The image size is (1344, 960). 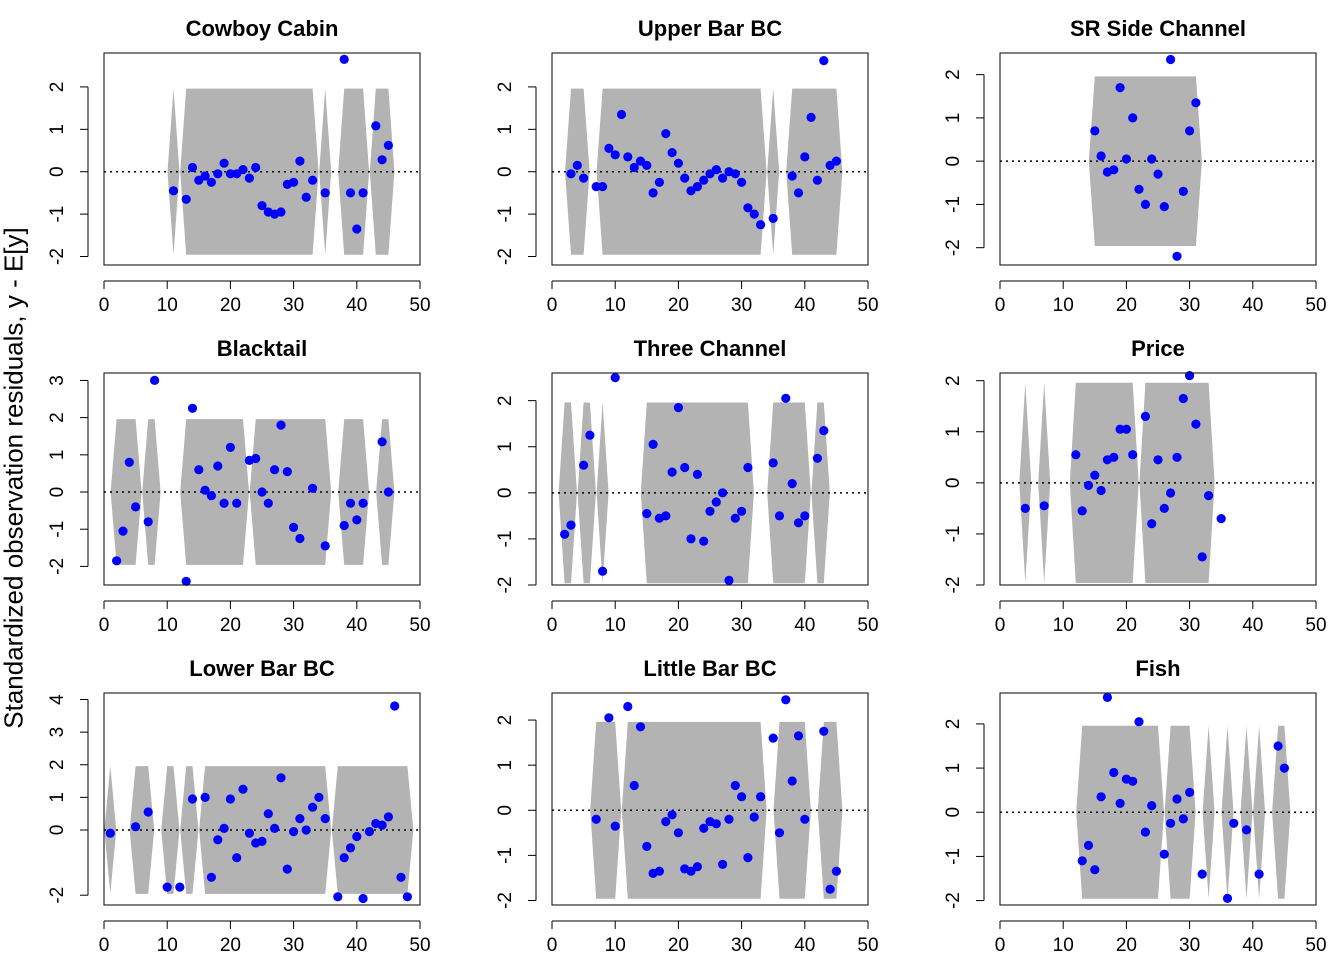 What do you see at coordinates (239, 486) in the screenshot?
I see `panel-blacktail: Blacktail 0 10 20 30 40 50 -2 -1 0 1 2 3` at bounding box center [239, 486].